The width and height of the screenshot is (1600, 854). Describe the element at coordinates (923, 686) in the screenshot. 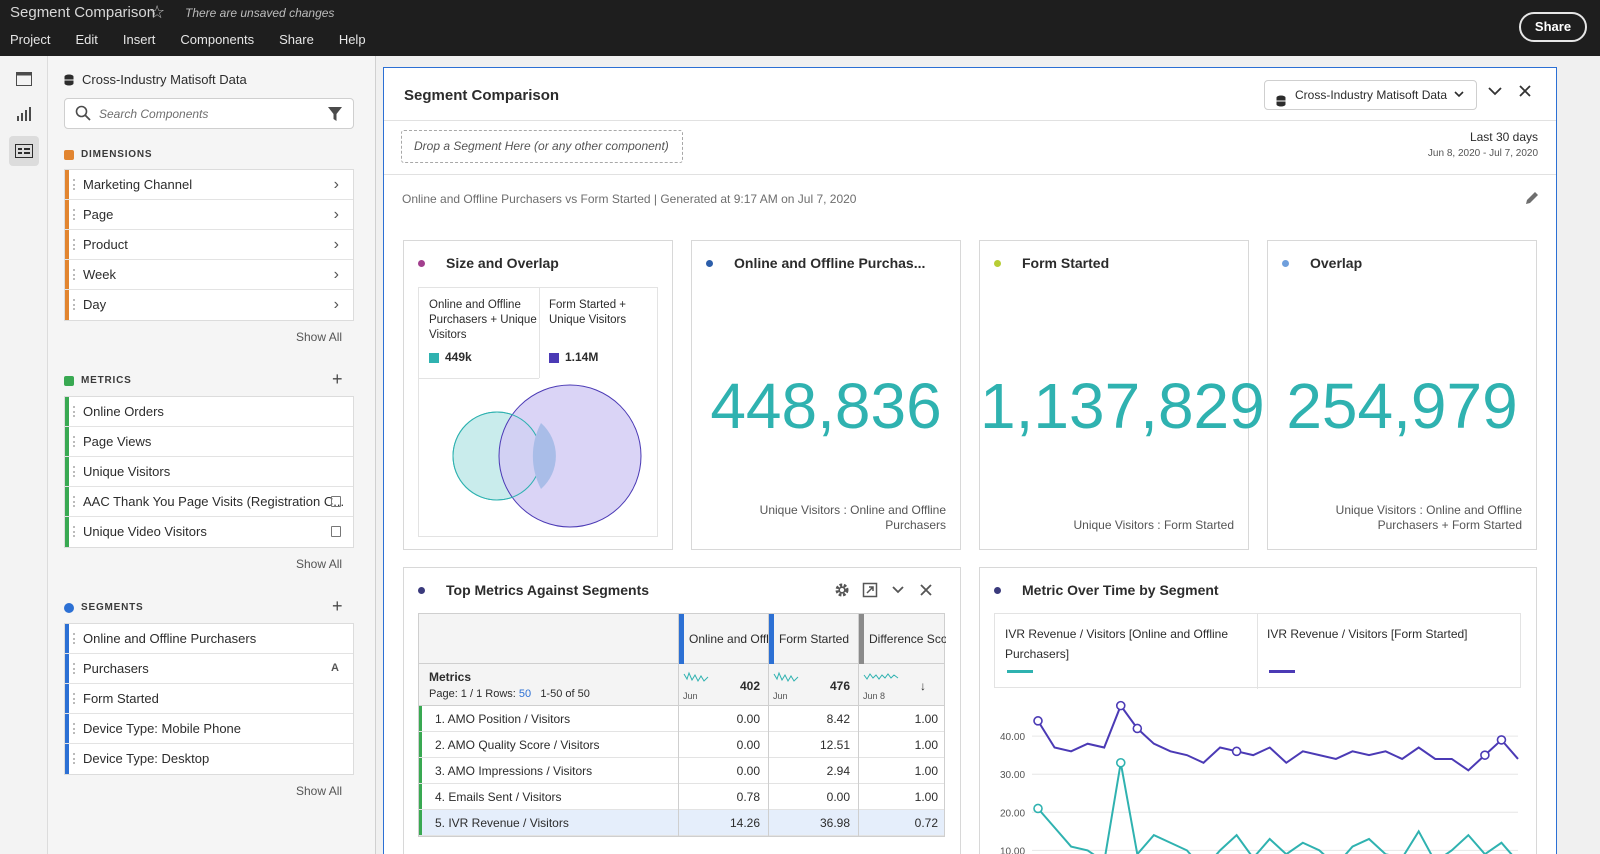

I see `sort-descending-icon: ↓` at that location.